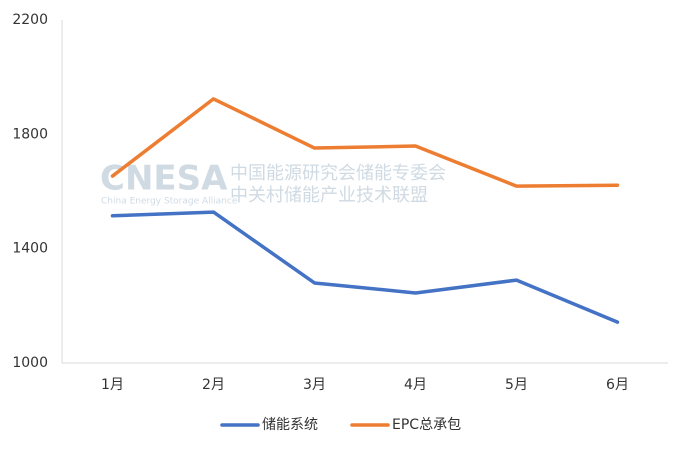 Image resolution: width=689 pixels, height=453 pixels. What do you see at coordinates (338, 173) in the screenshot?
I see `watermark-line: 中国能源研究会储能专委会` at bounding box center [338, 173].